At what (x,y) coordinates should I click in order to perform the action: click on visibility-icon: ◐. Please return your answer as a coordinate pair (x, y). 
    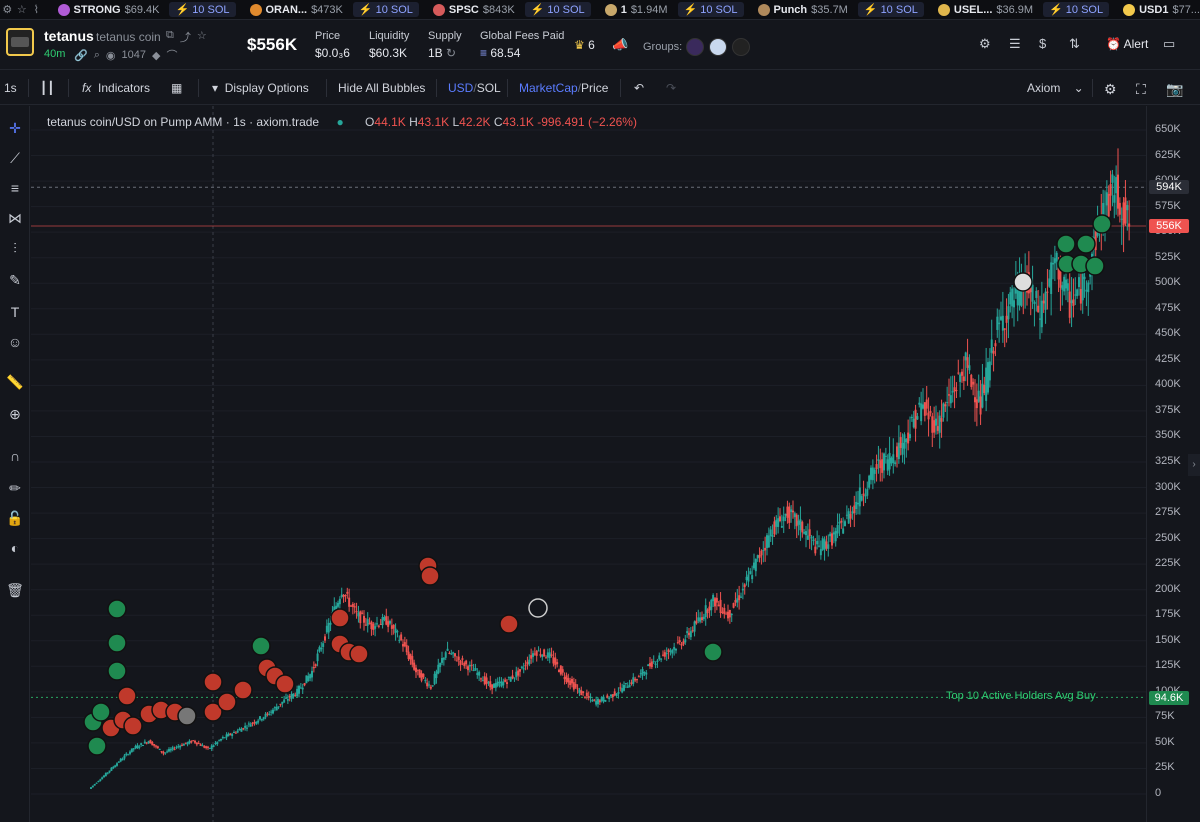
    Looking at the image, I should click on (15, 548).